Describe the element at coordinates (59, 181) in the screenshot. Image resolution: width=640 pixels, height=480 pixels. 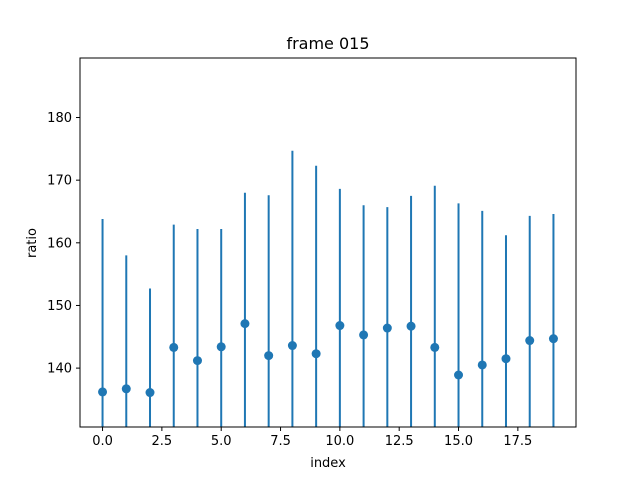
I see `y-tick-label: 170` at that location.